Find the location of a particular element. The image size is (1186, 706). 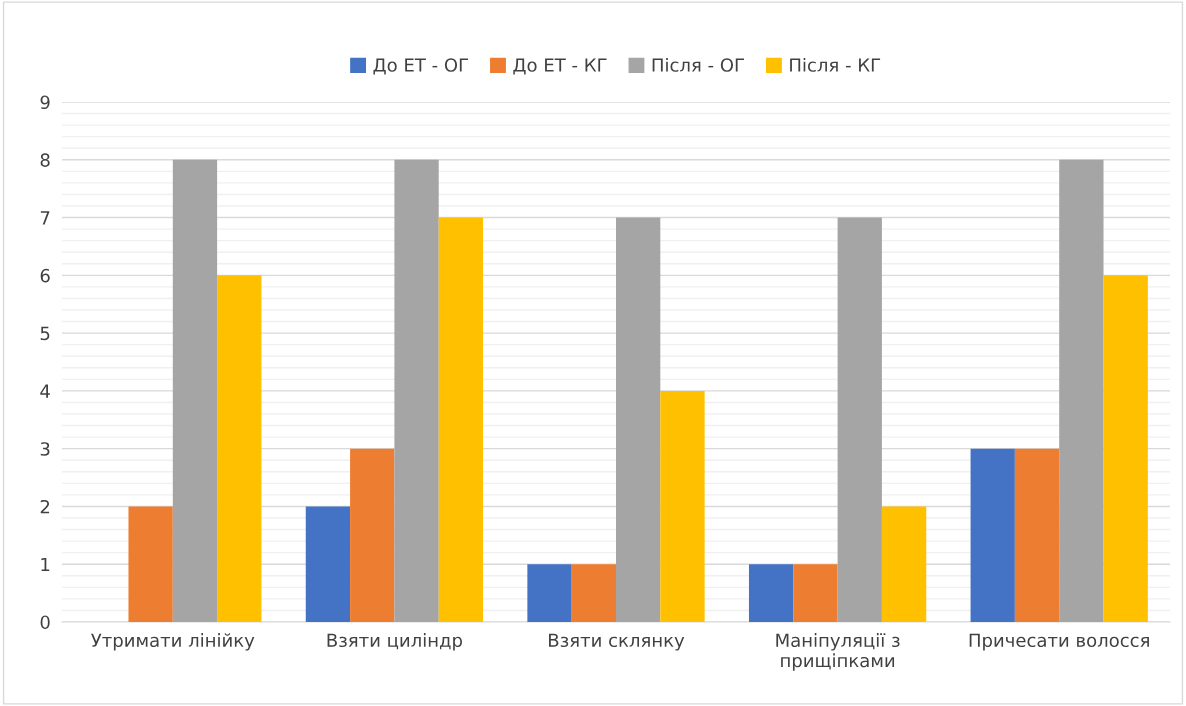

y-tick-label: 0 is located at coordinates (45, 622).